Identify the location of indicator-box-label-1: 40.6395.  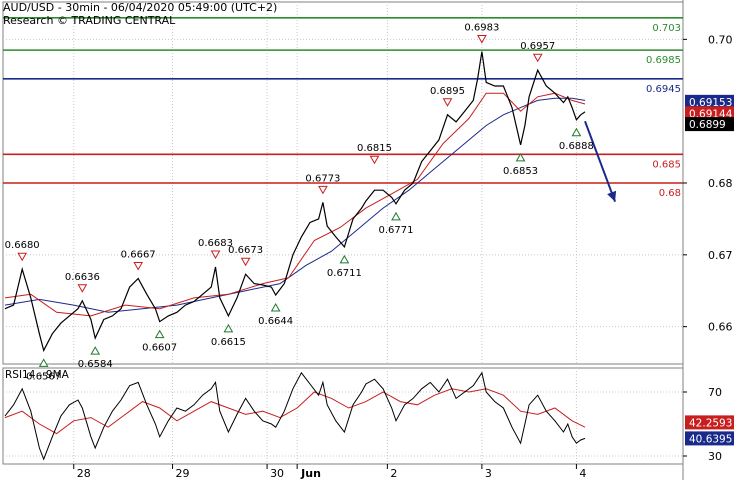
(710, 439).